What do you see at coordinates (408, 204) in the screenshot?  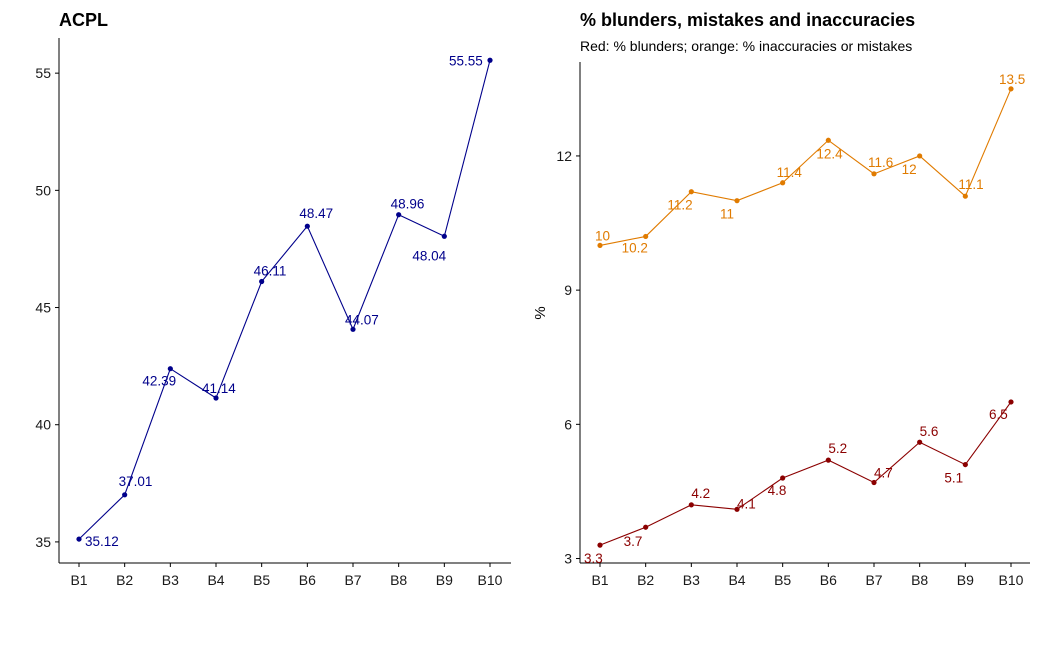 I see `acpl-acpl-data-label: 48.96` at bounding box center [408, 204].